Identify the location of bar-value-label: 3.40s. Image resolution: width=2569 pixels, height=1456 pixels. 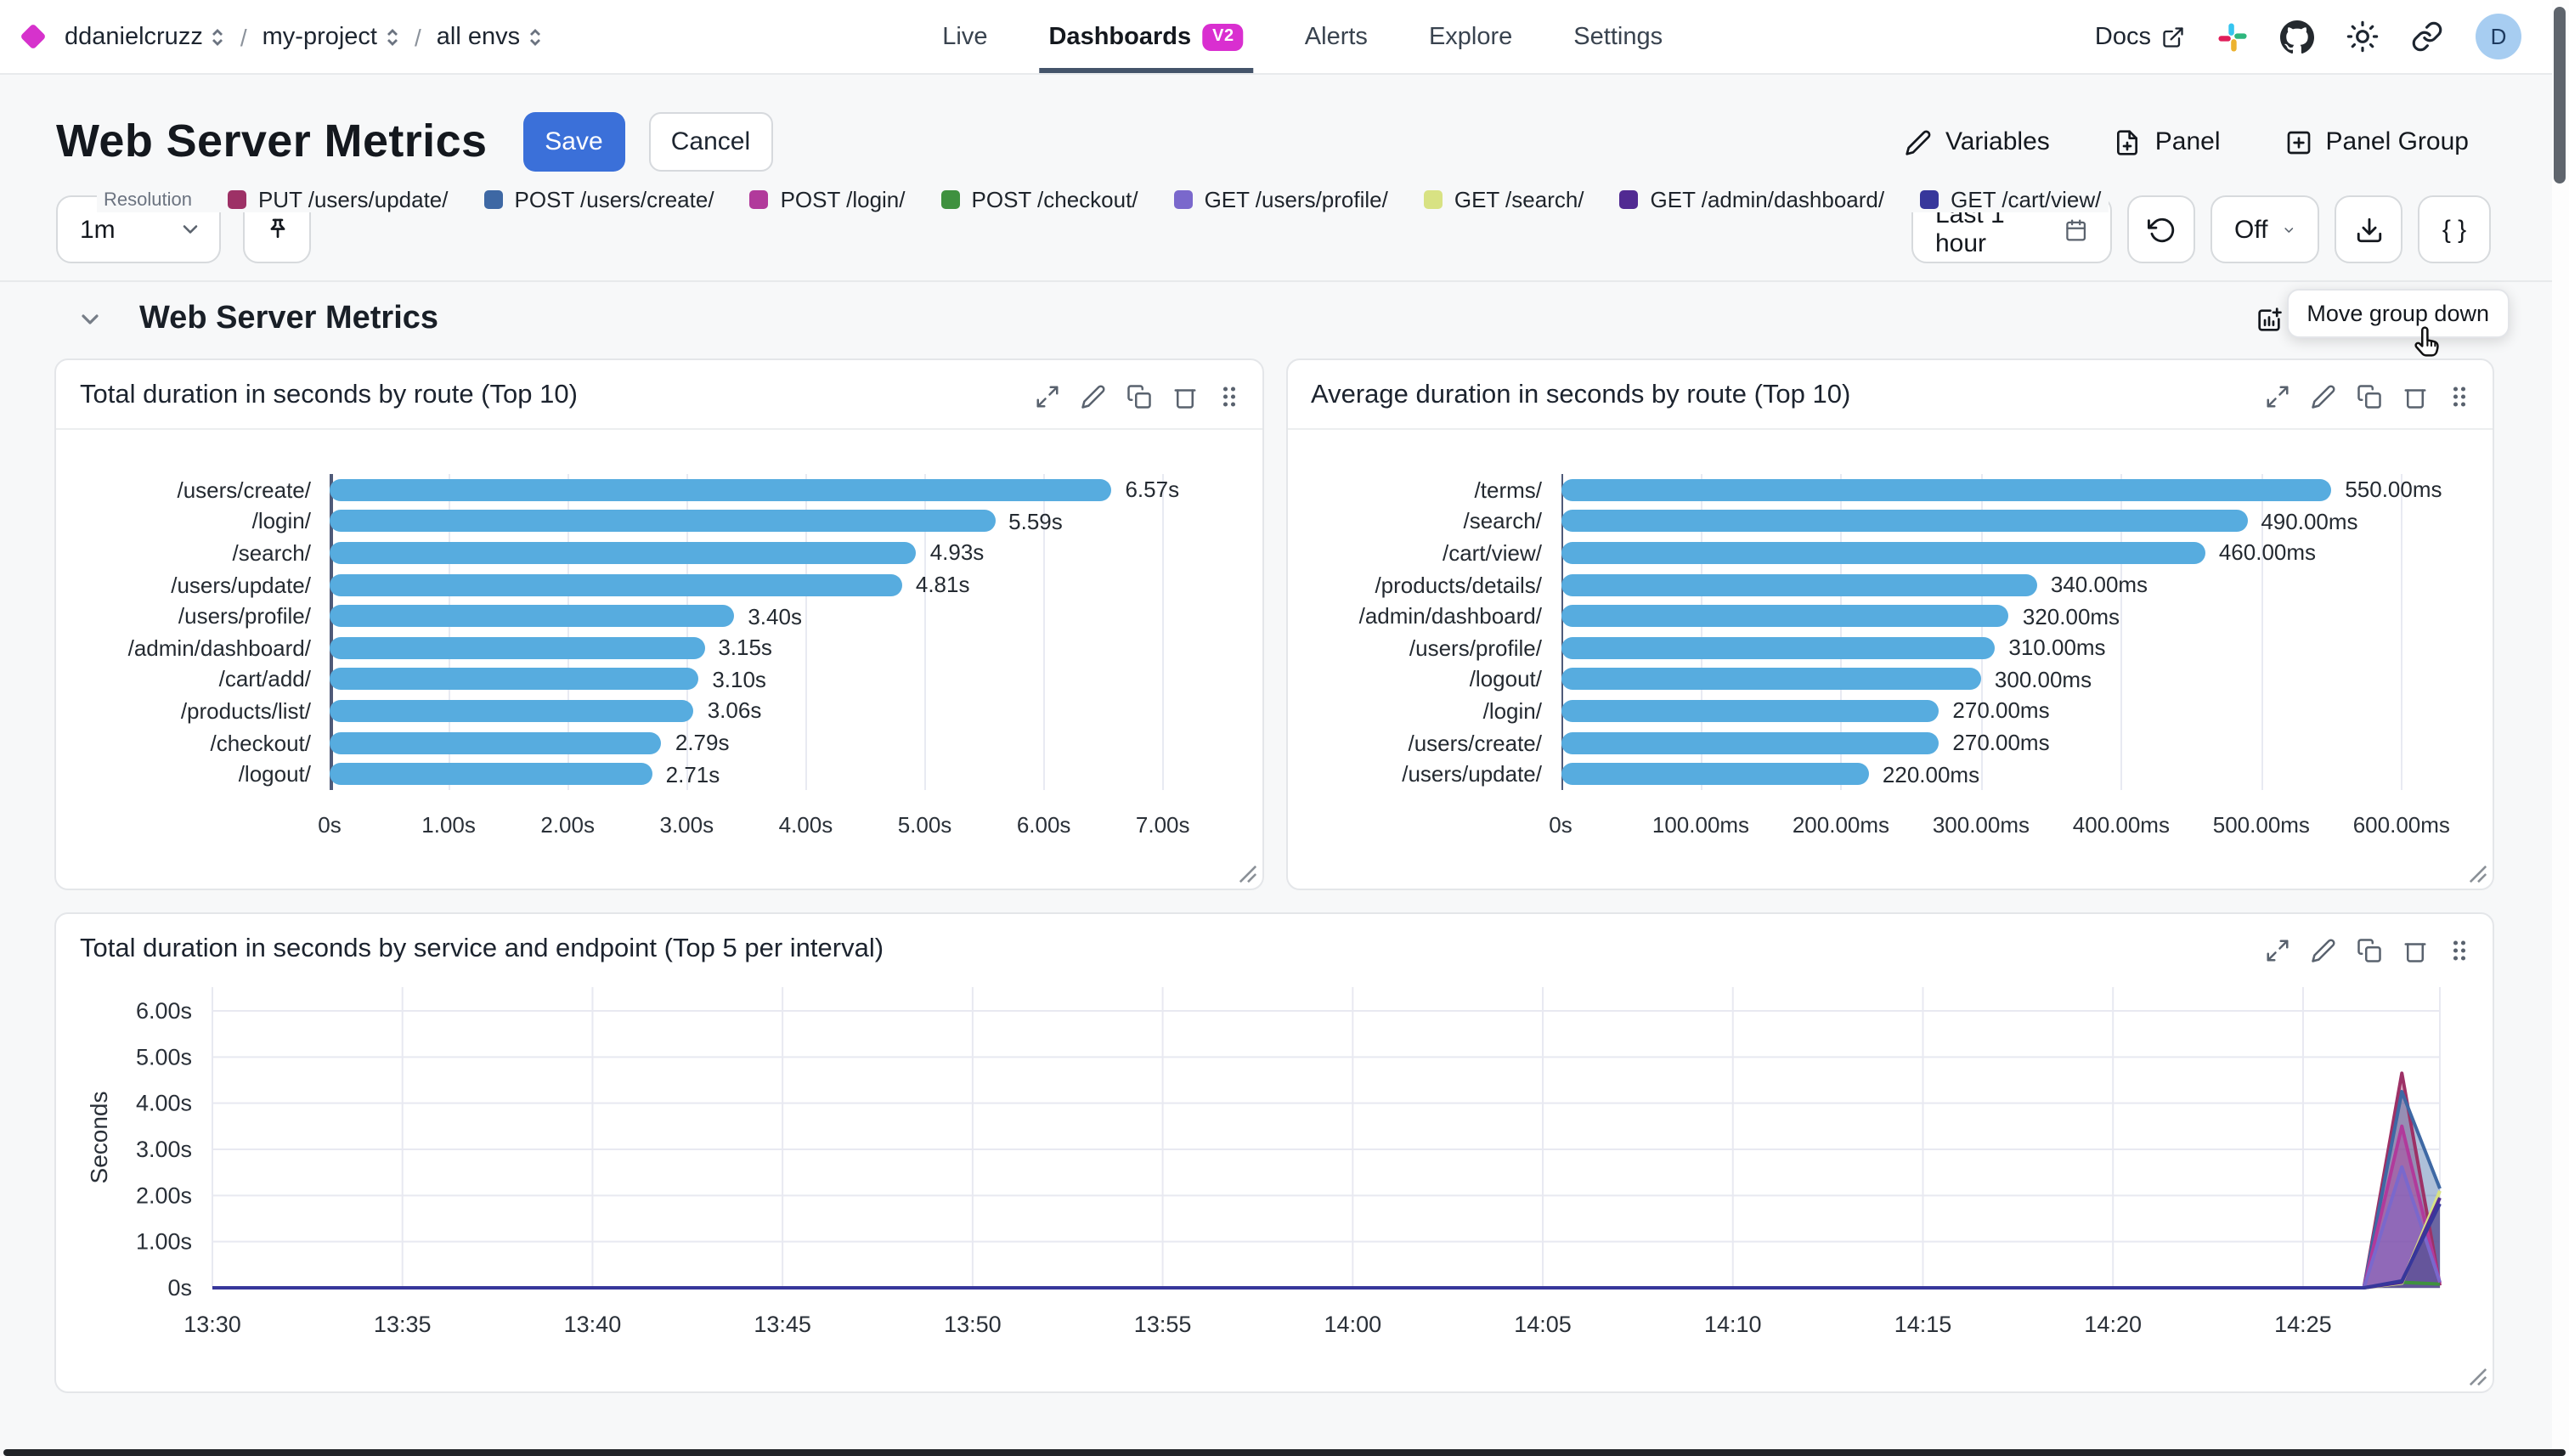
(775, 616).